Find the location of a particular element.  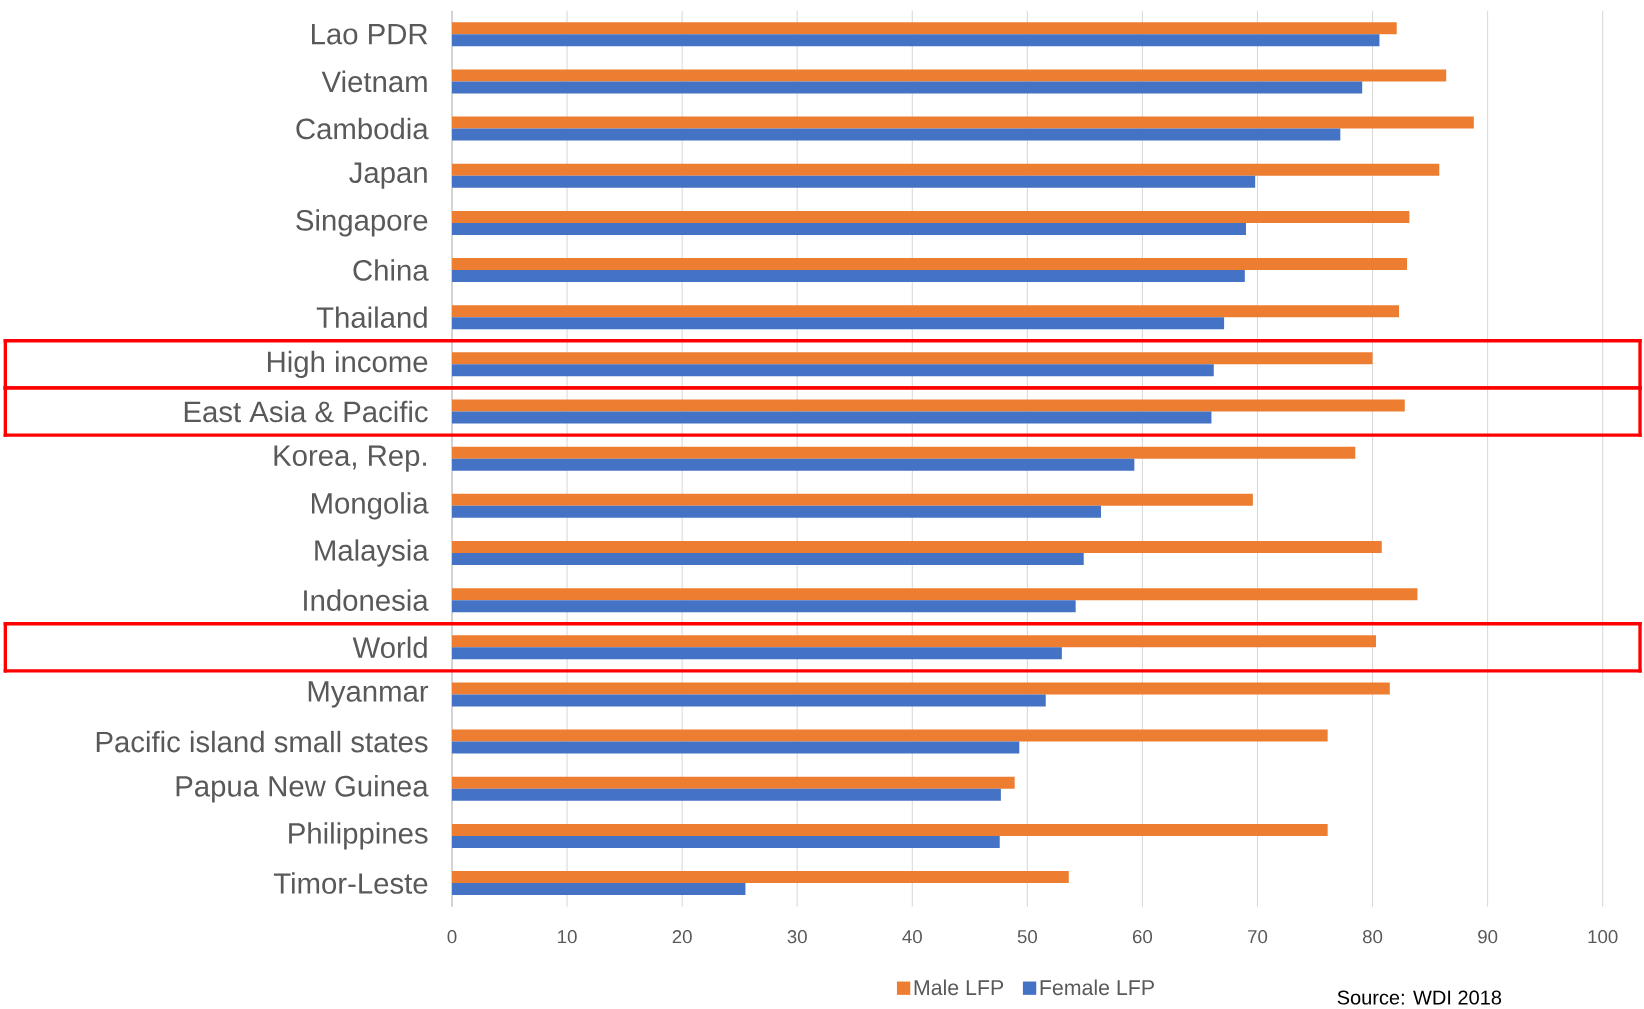

x-tick-label: 10 is located at coordinates (567, 936).